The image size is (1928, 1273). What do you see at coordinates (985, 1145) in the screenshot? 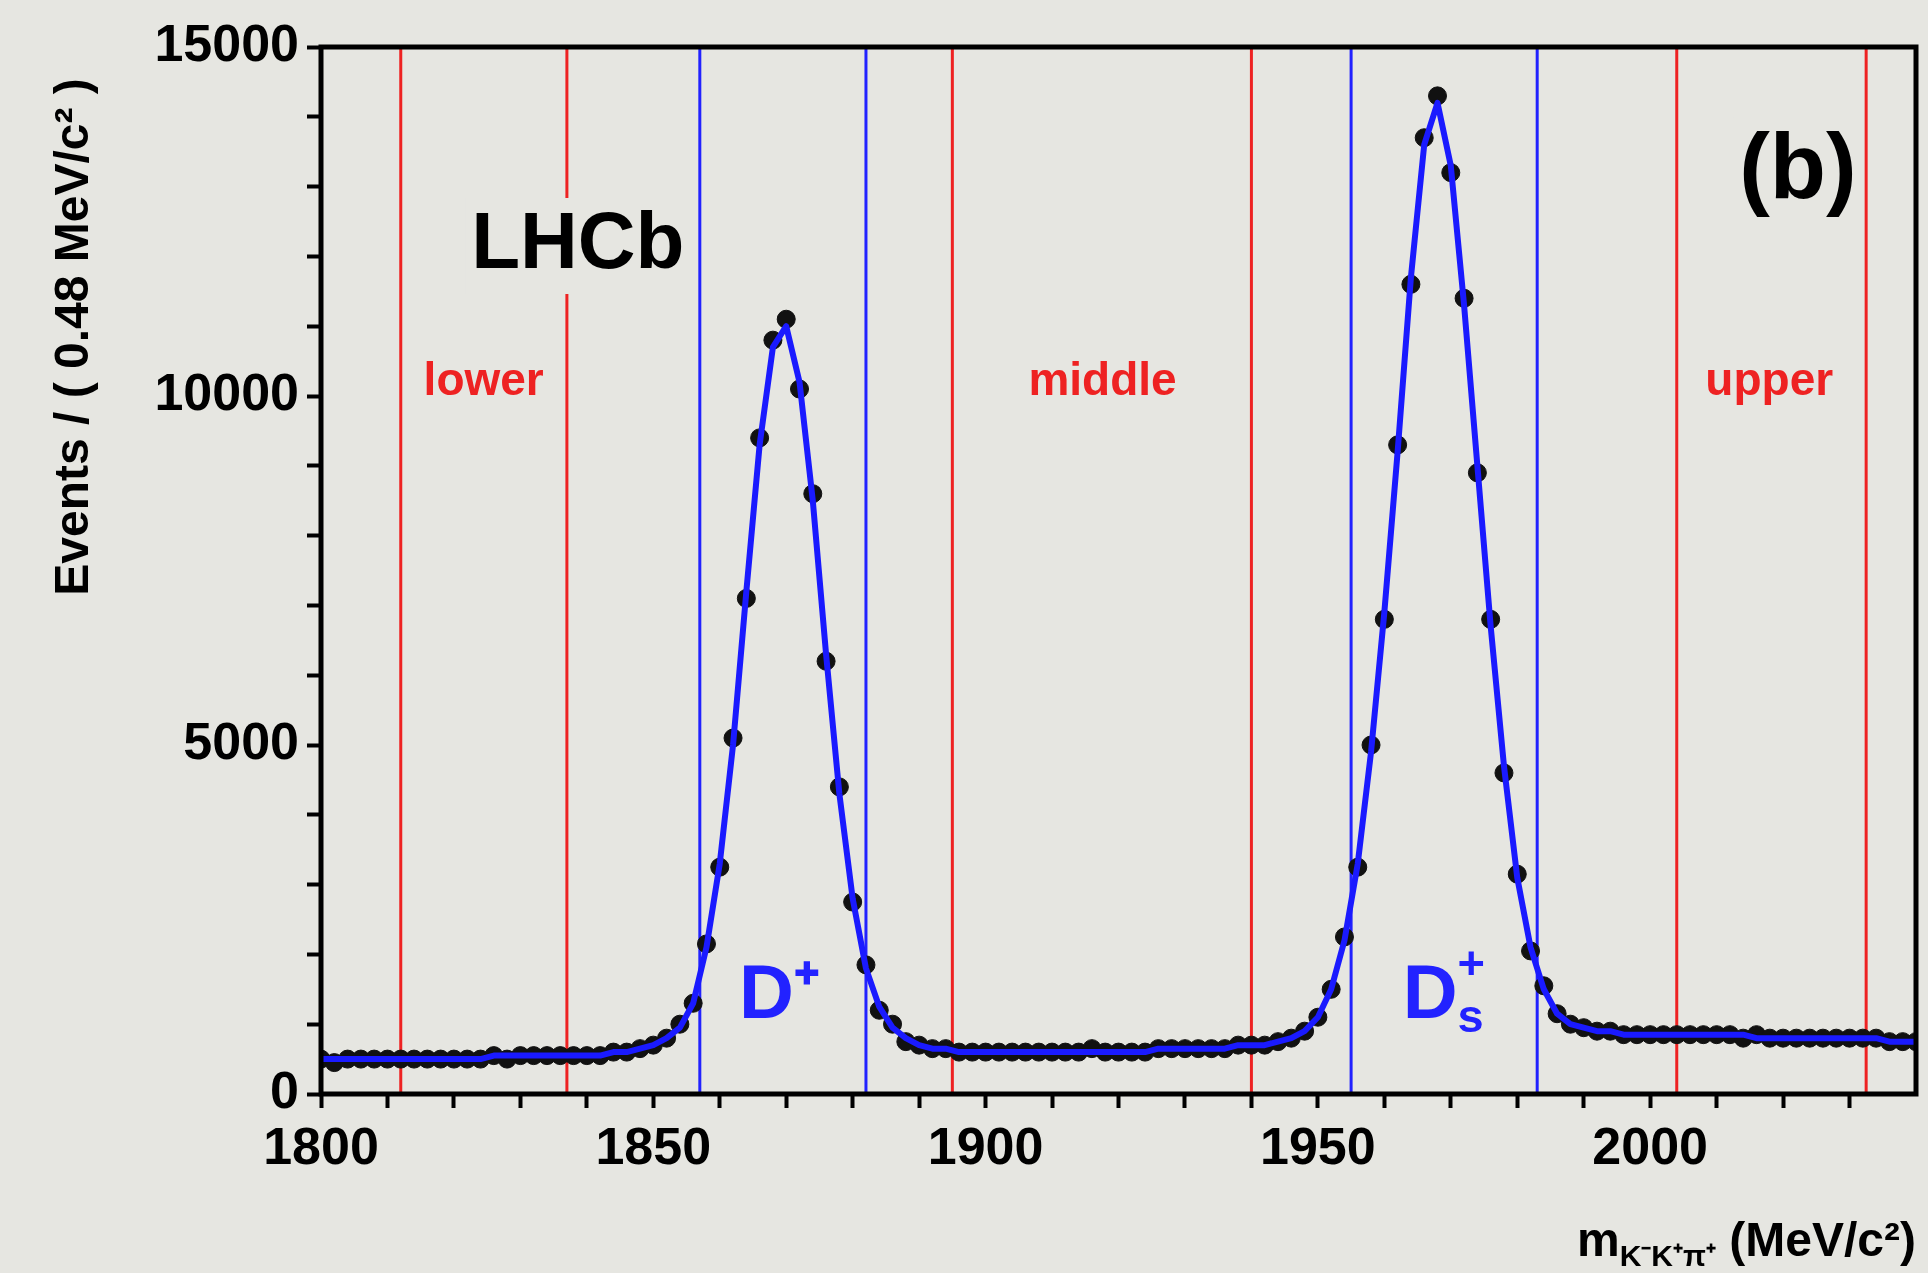
I see `x-tick-label: 1900` at bounding box center [985, 1145].